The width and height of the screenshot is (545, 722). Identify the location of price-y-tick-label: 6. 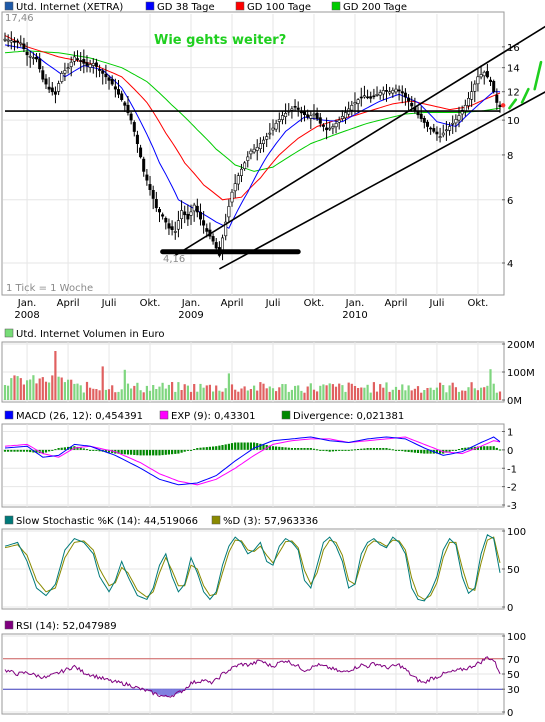
(510, 201).